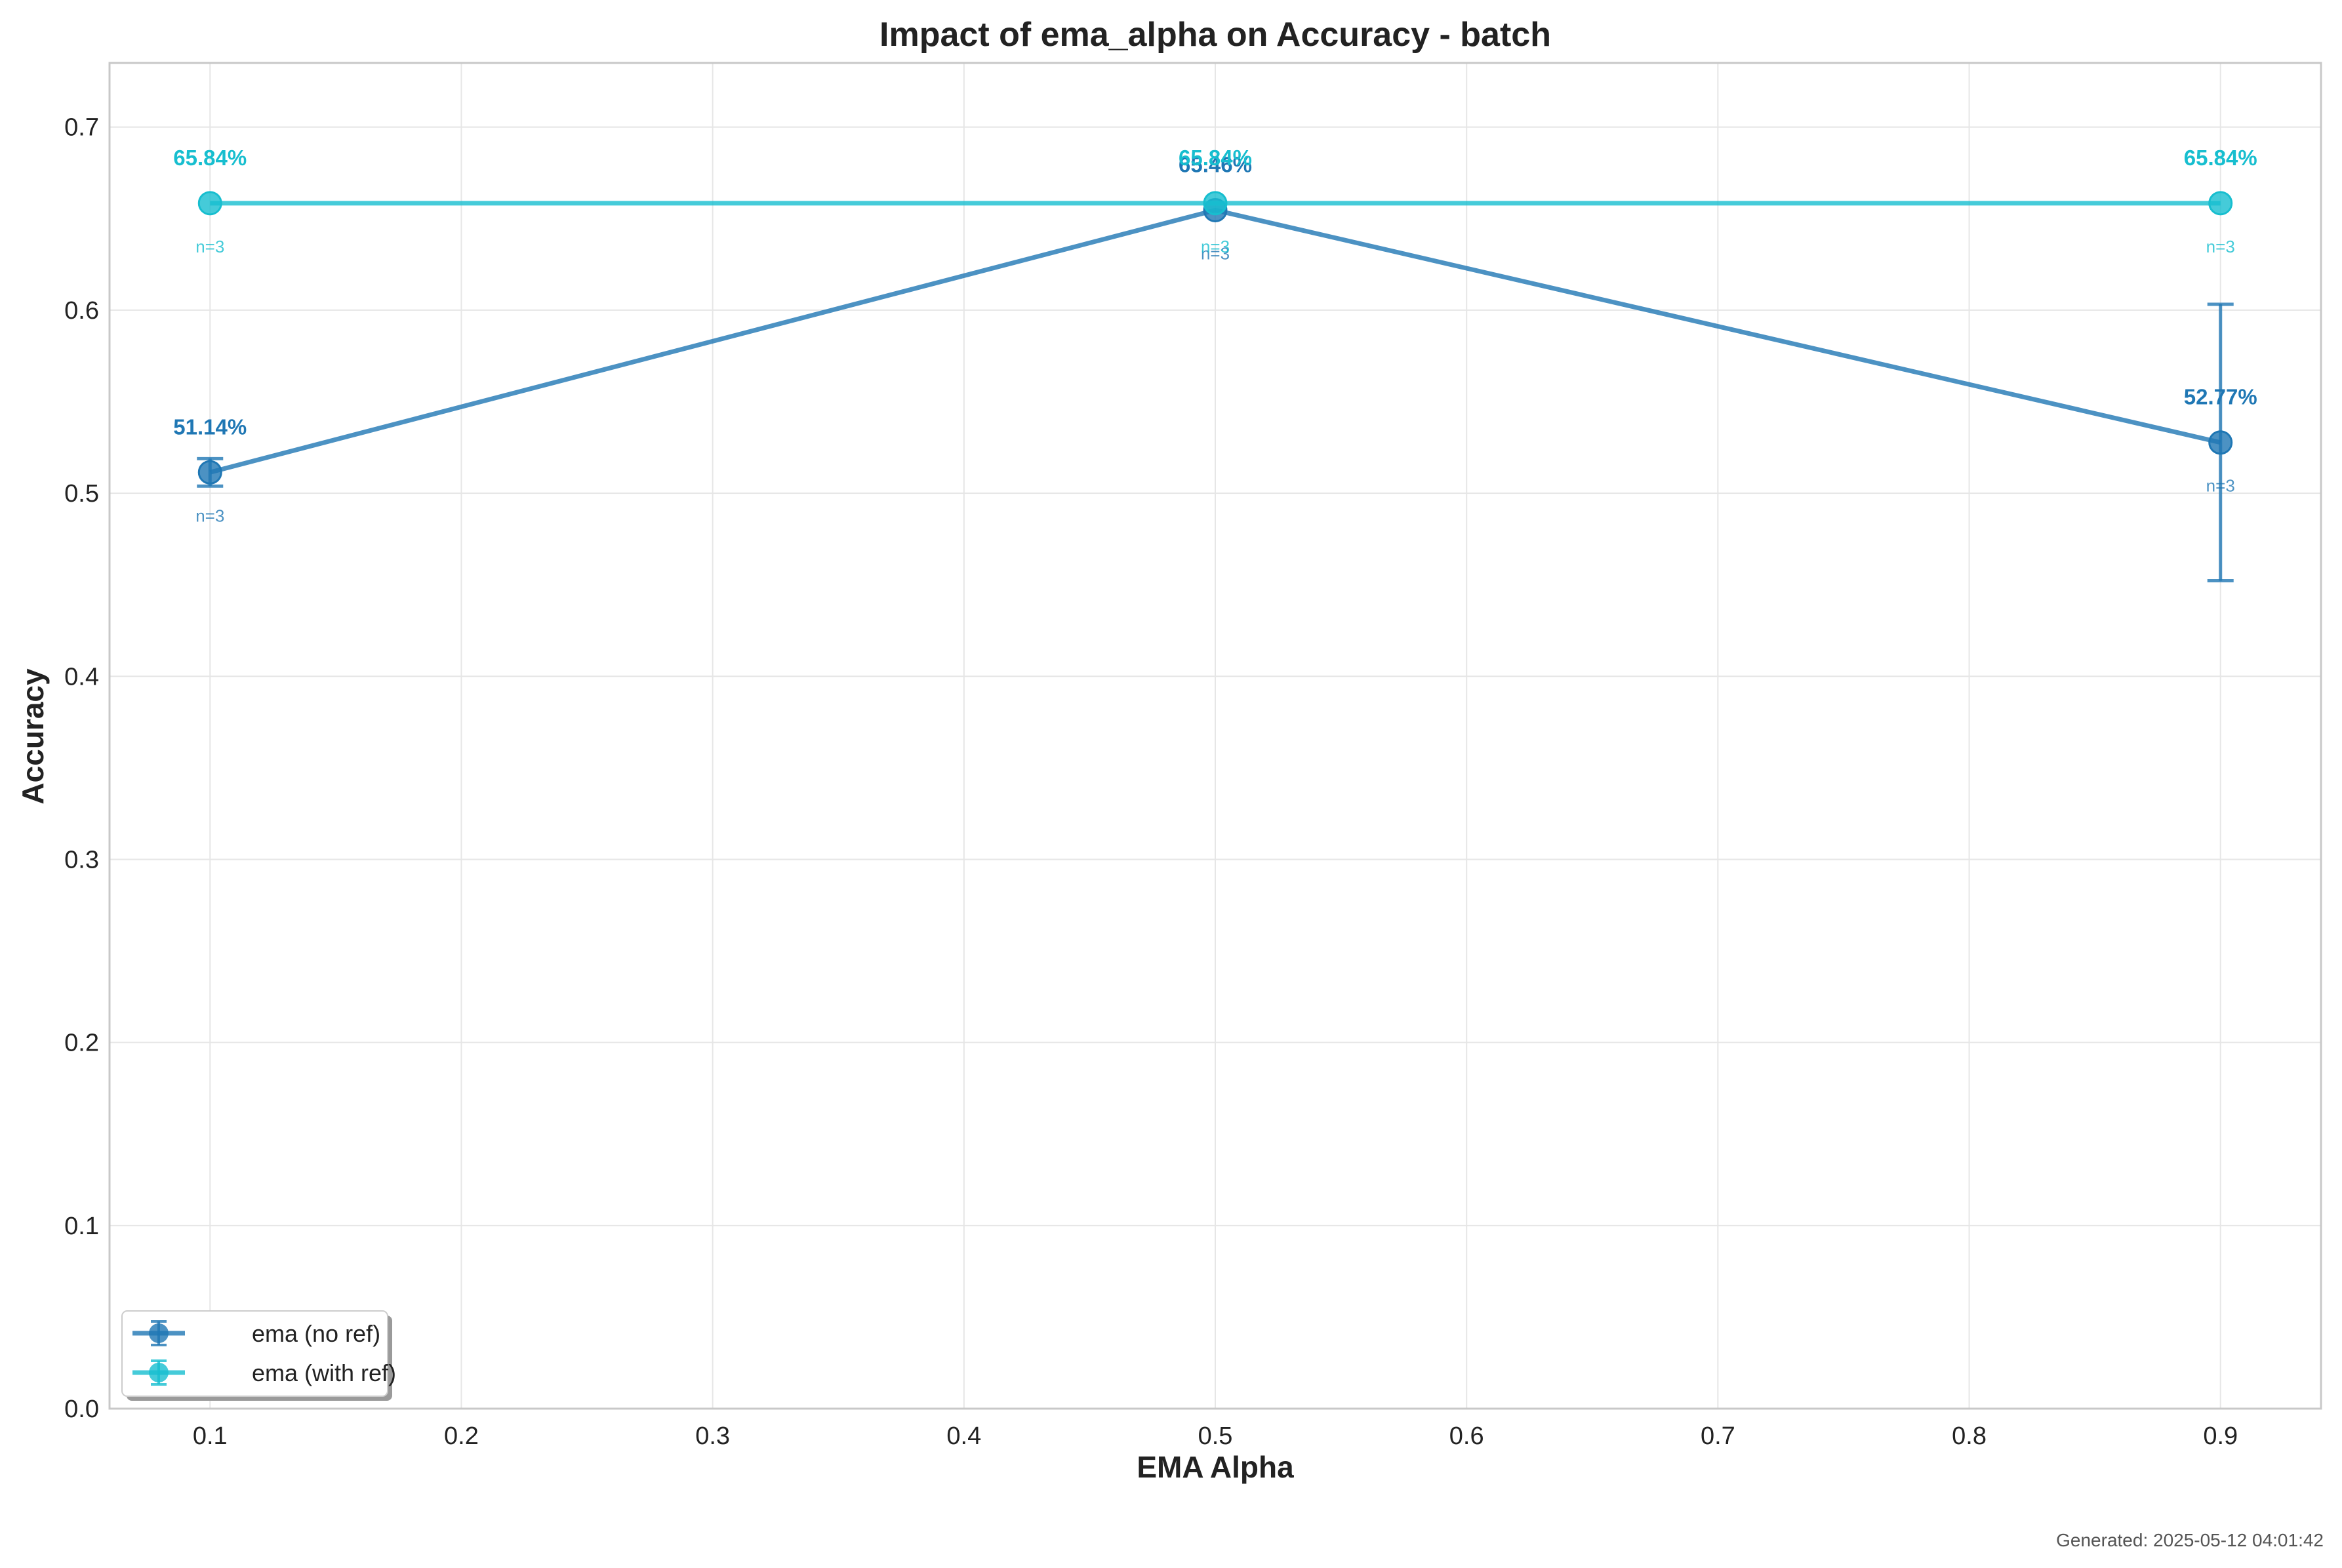 The height and width of the screenshot is (1568, 2342). What do you see at coordinates (2220, 397) in the screenshot?
I see `data-label: 52.77%` at bounding box center [2220, 397].